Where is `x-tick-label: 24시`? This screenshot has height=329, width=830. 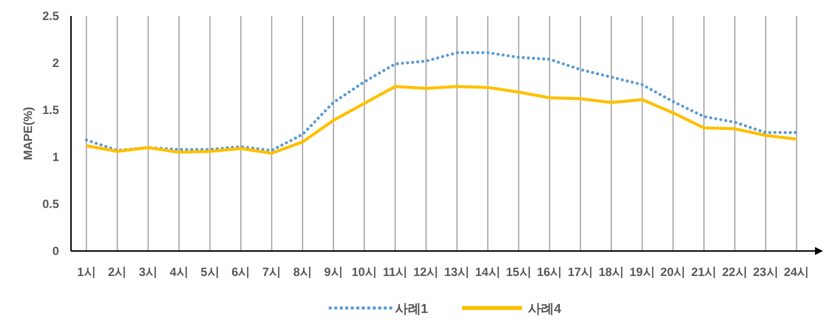
x-tick-label: 24시 is located at coordinates (797, 272).